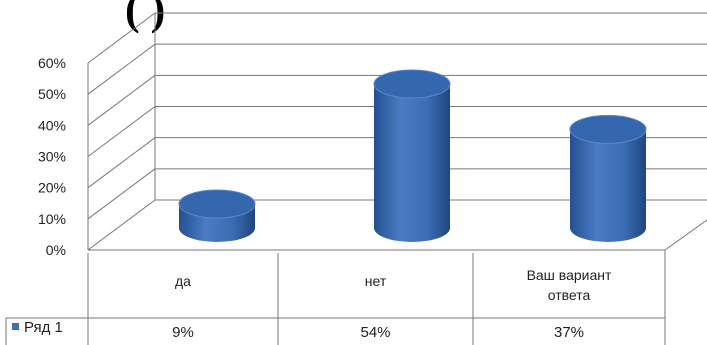  What do you see at coordinates (52, 219) in the screenshot?
I see `y-tick-label: 10%` at bounding box center [52, 219].